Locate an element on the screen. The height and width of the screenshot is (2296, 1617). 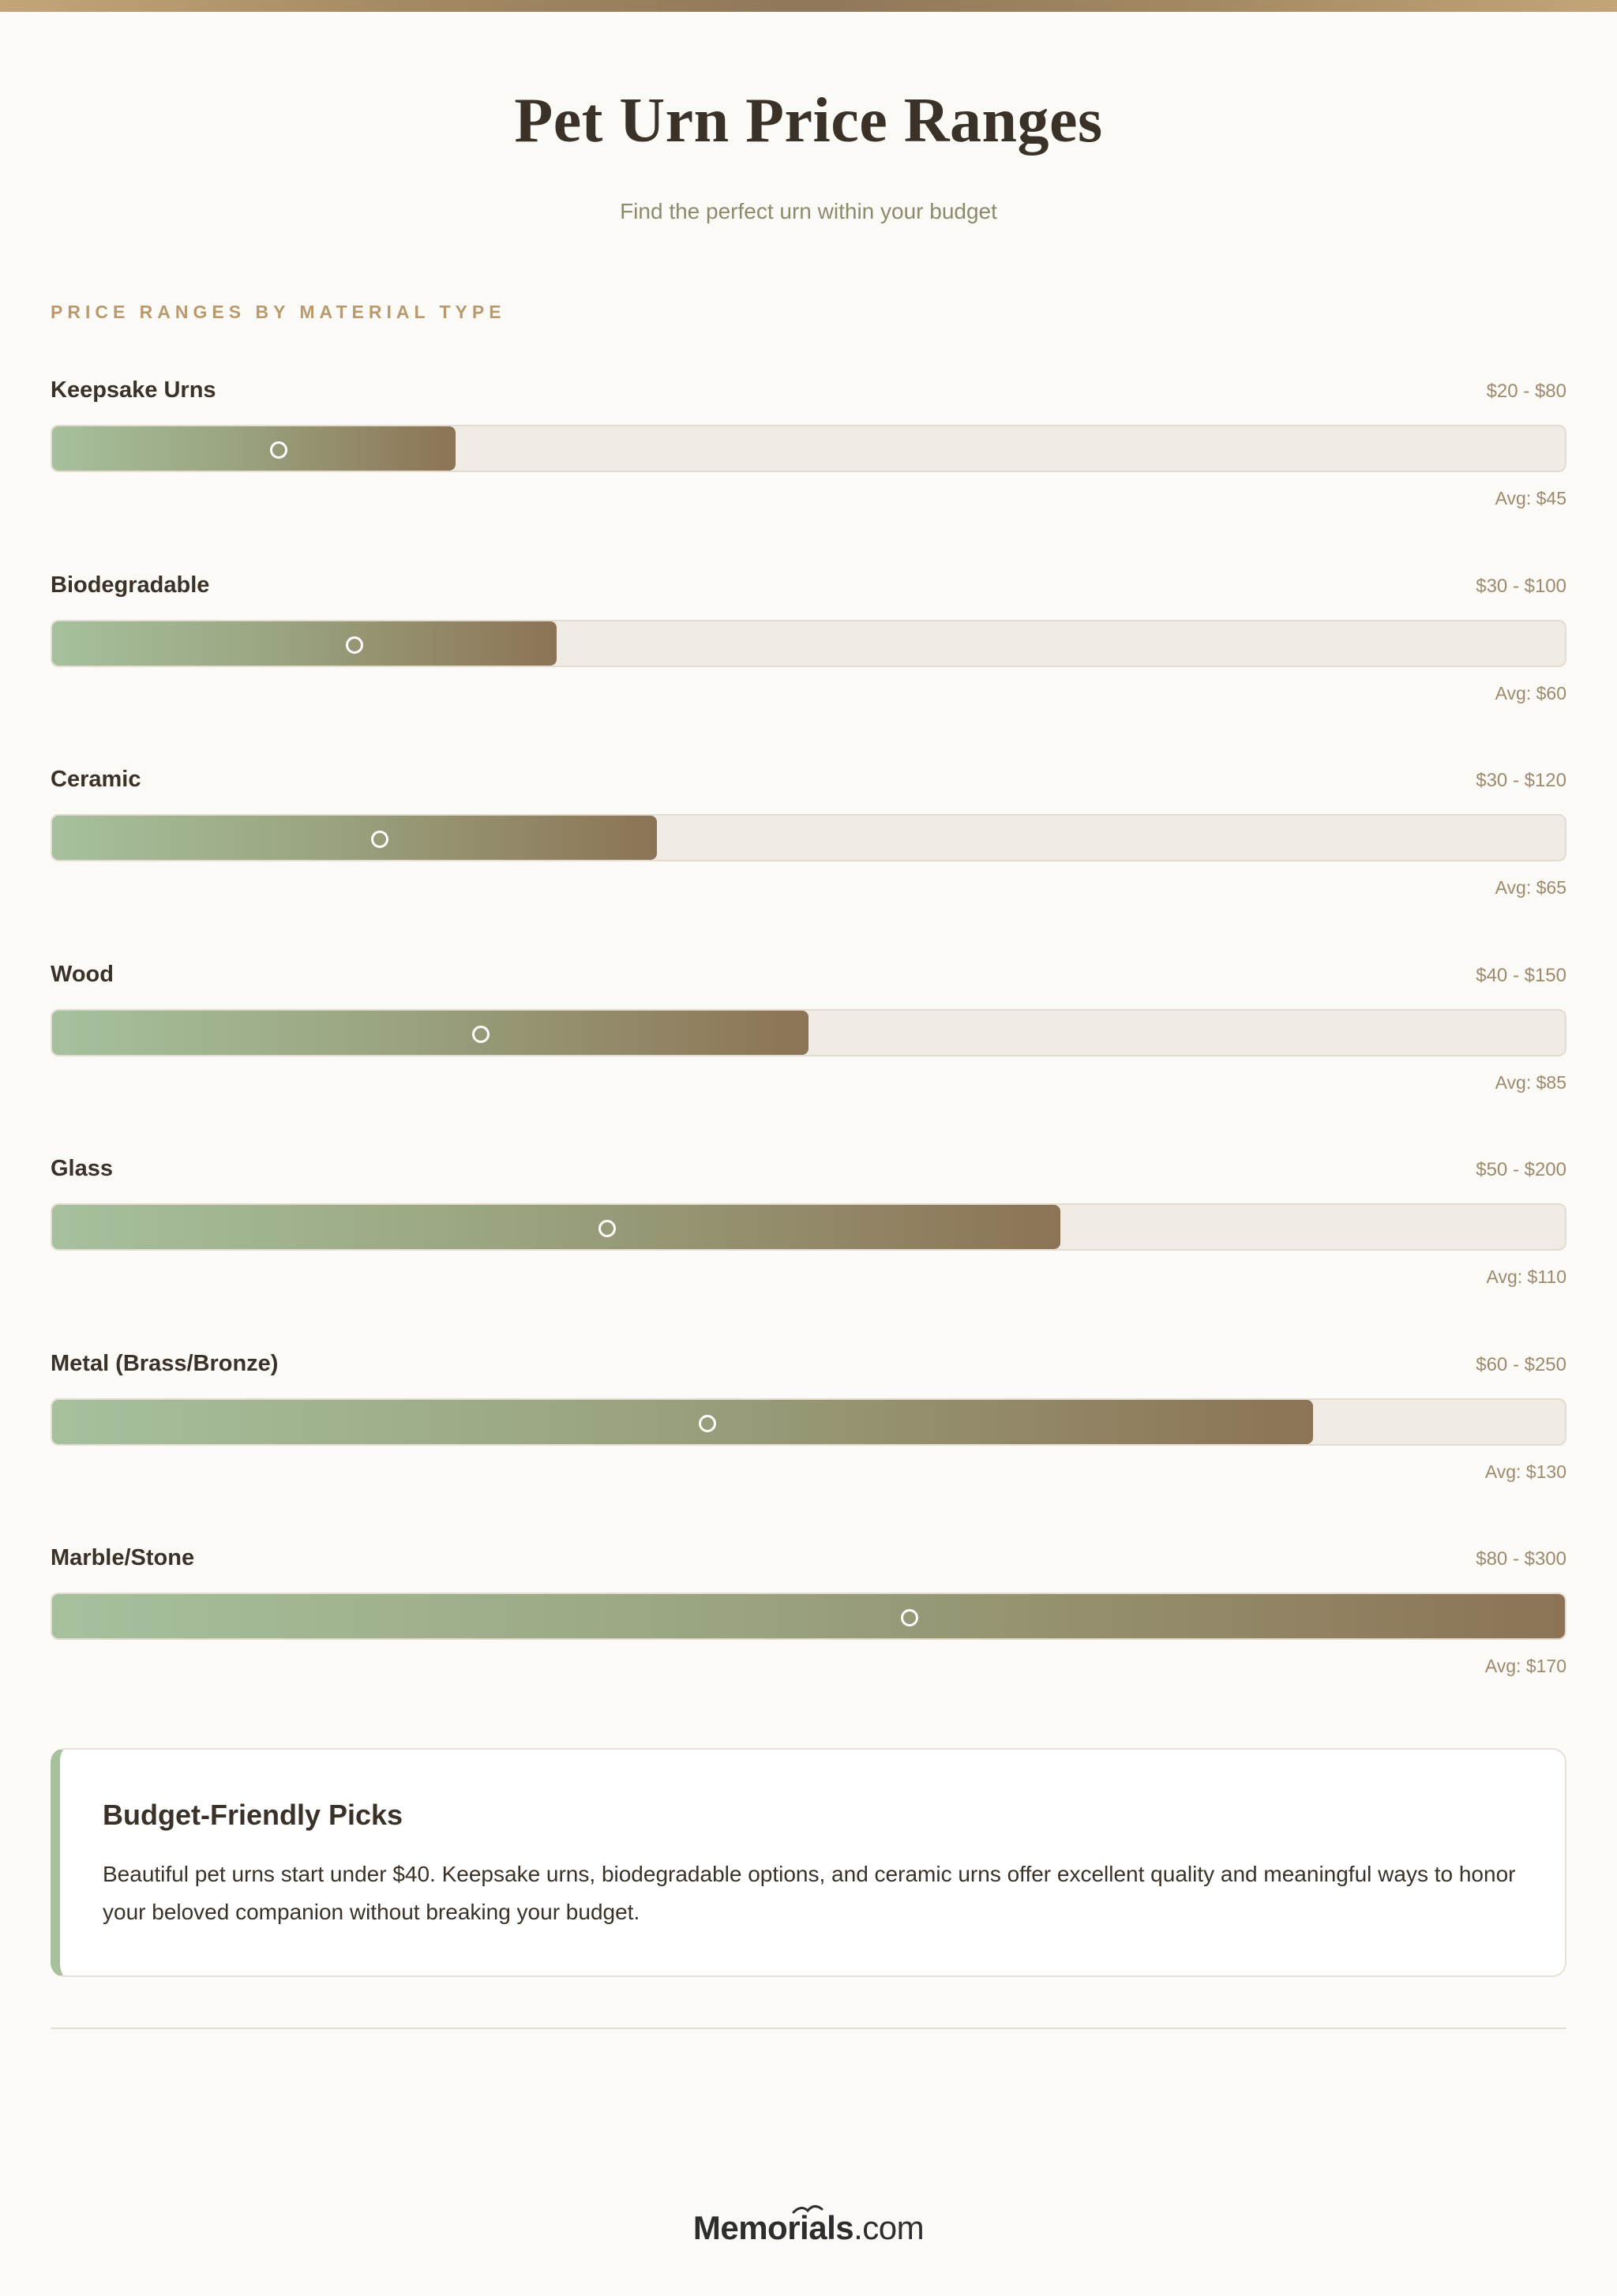
bird-logo-icon is located at coordinates (808, 2209).